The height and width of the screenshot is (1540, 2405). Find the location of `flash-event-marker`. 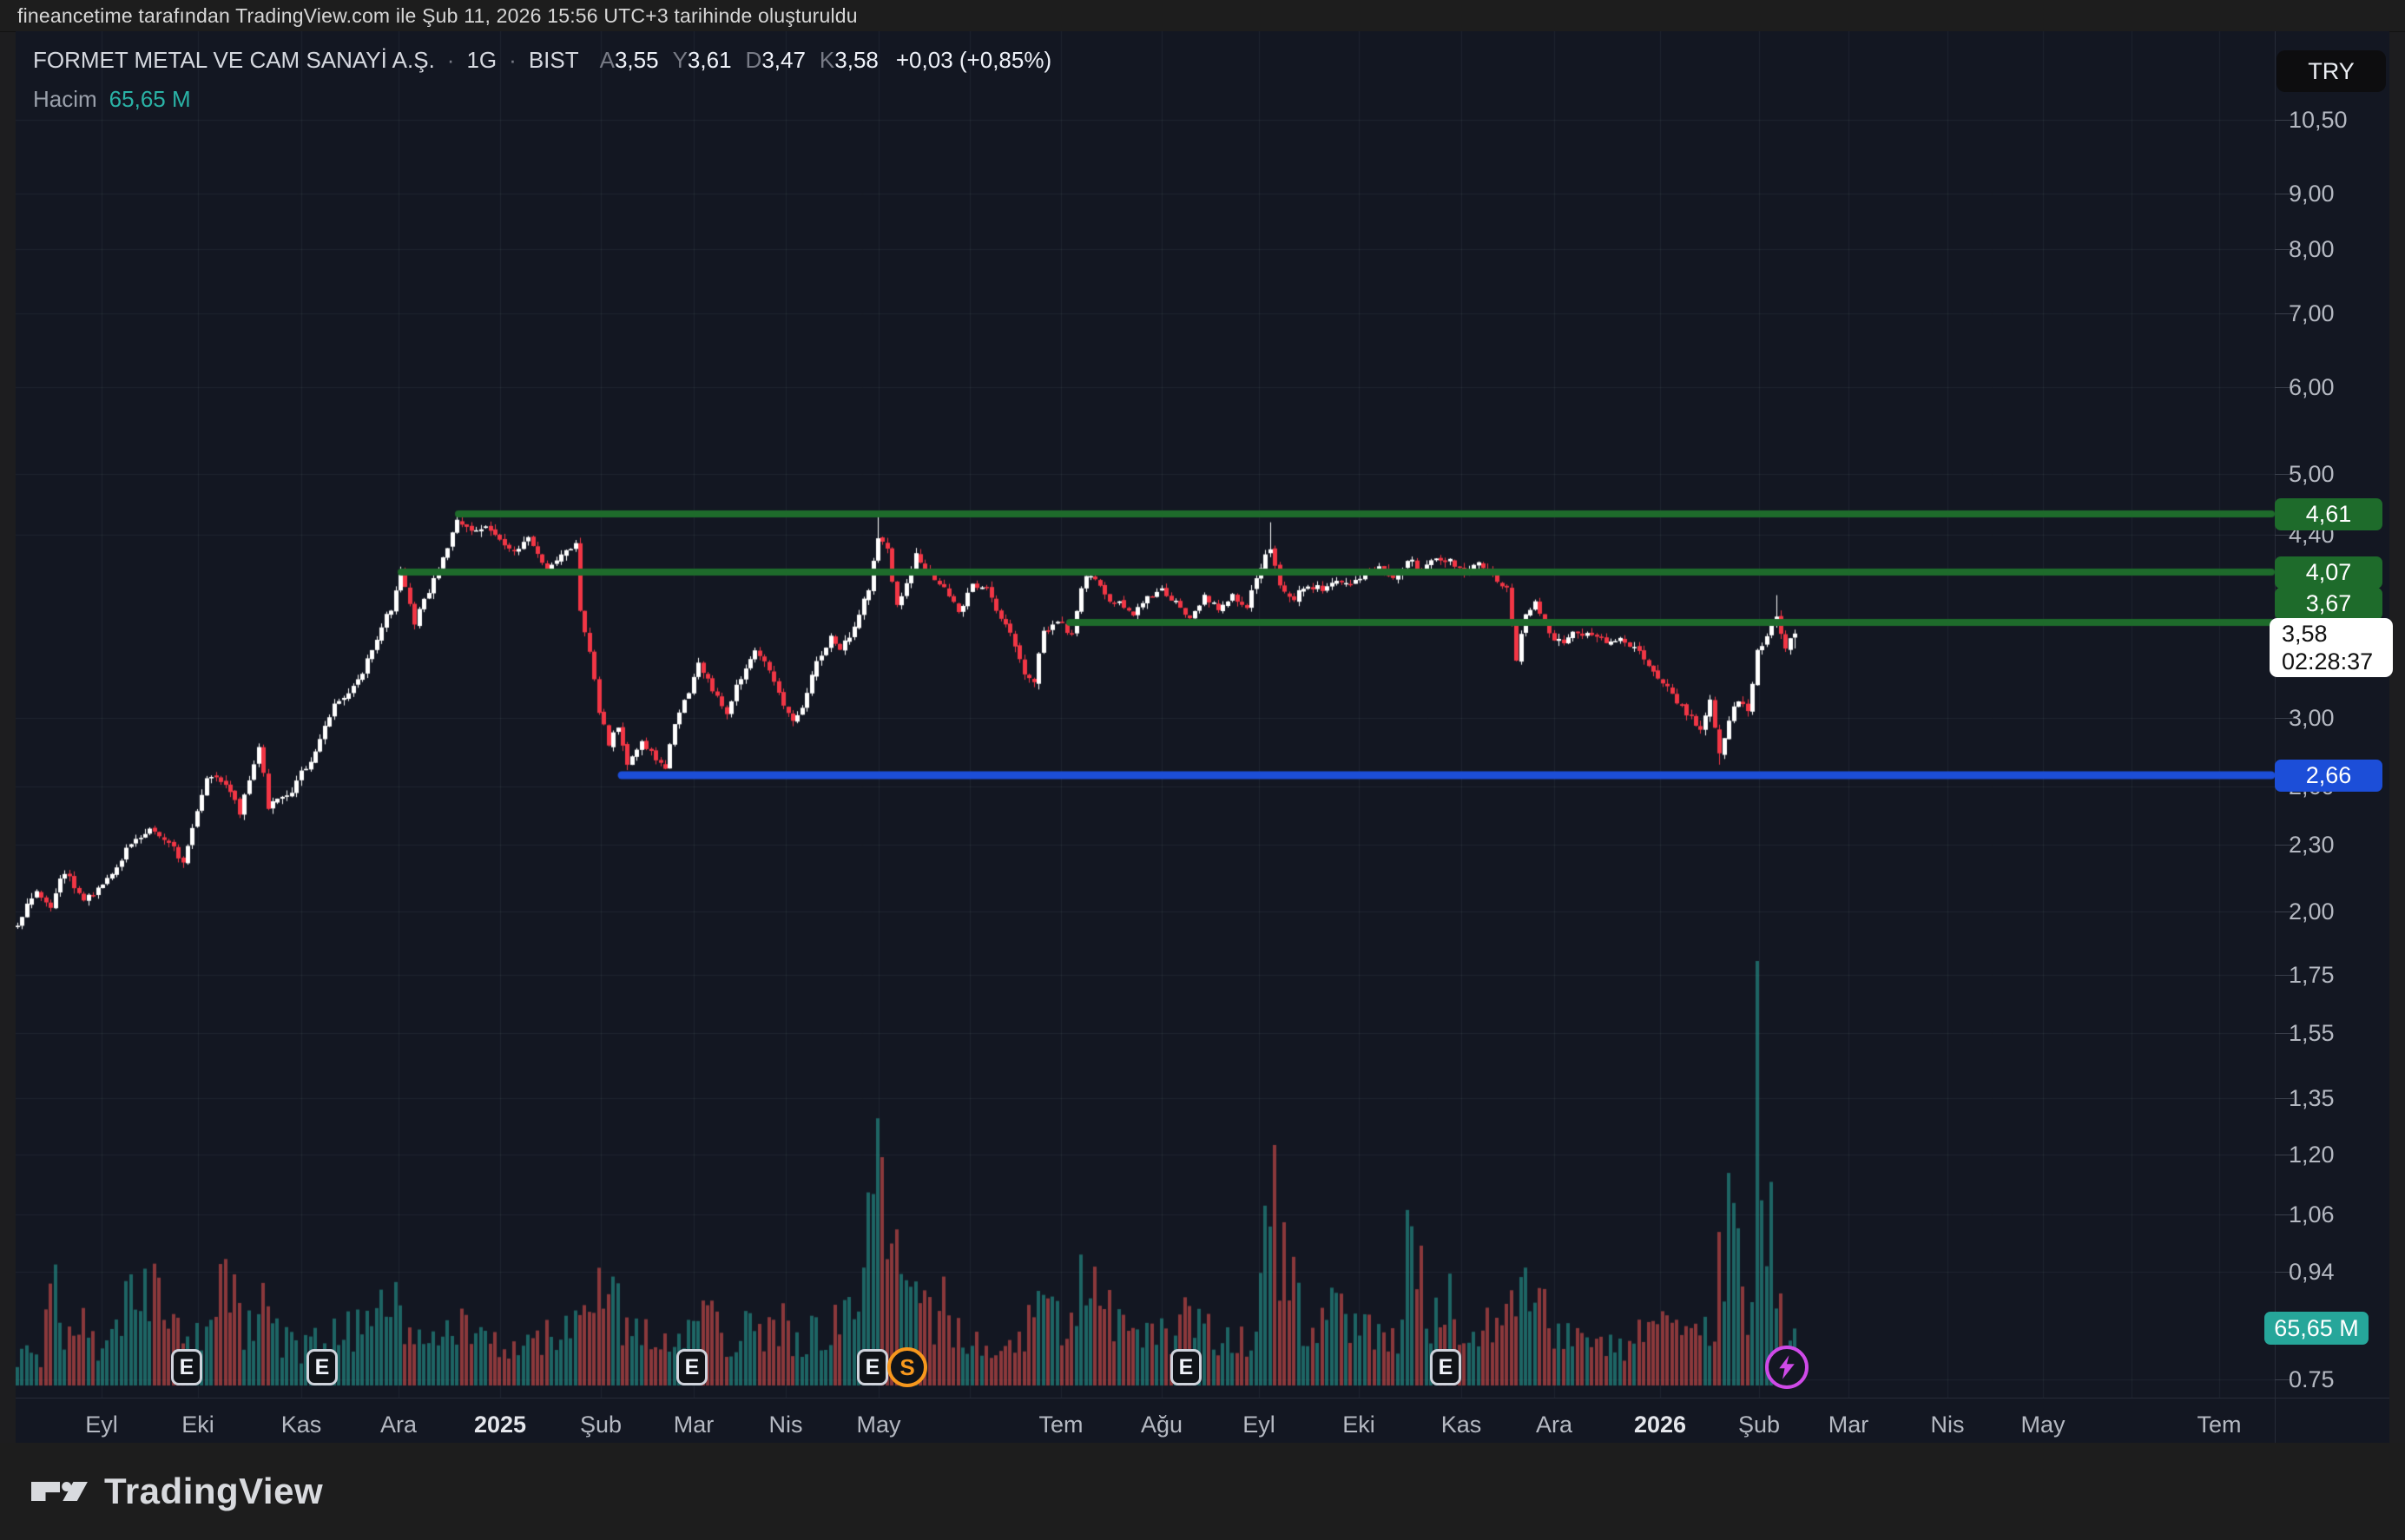

flash-event-marker is located at coordinates (1787, 1368).